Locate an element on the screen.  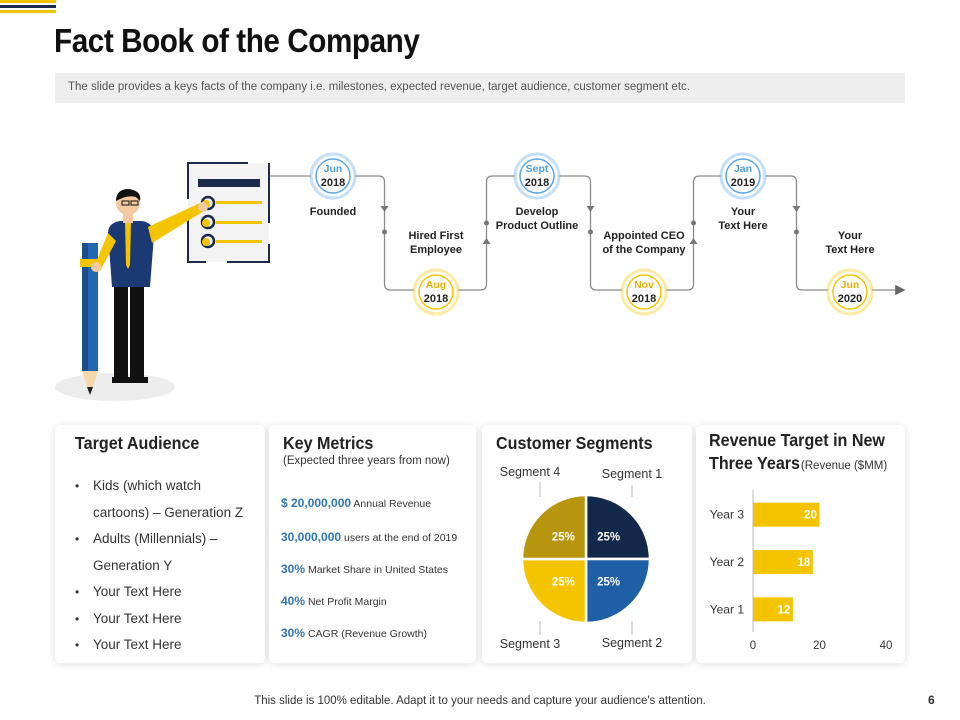
milestone-label: Develop is located at coordinates (537, 212).